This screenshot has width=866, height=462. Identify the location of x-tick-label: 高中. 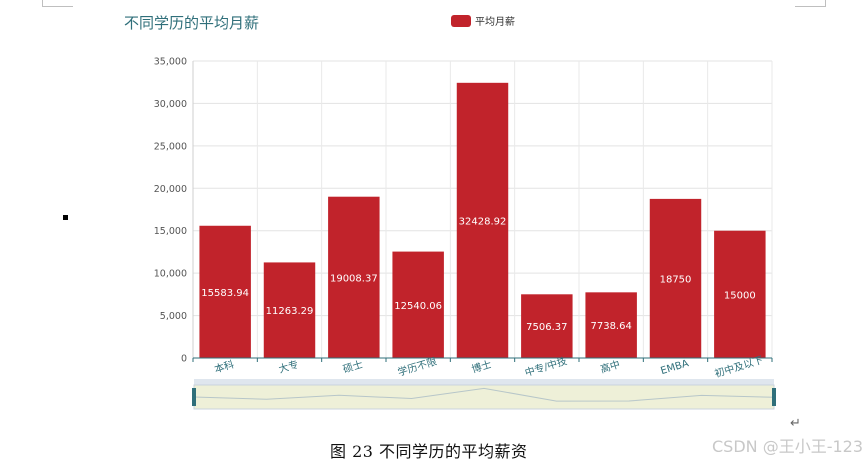
(610, 367).